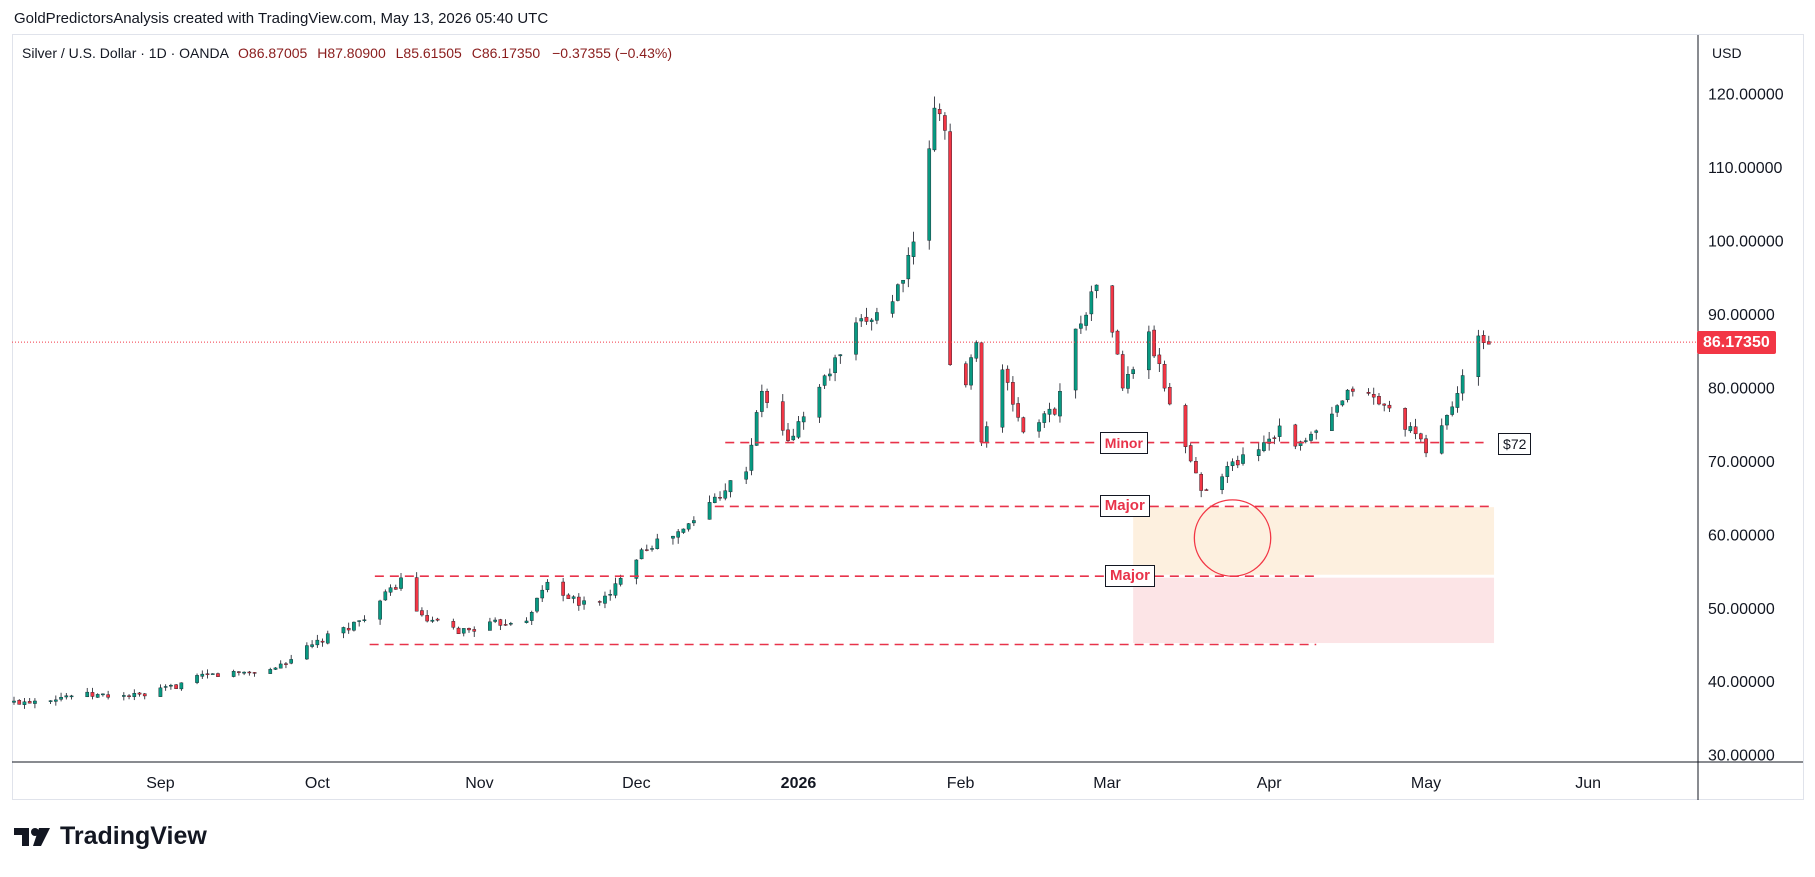 The image size is (1815, 877). I want to click on x-tick-label: Nov, so click(479, 783).